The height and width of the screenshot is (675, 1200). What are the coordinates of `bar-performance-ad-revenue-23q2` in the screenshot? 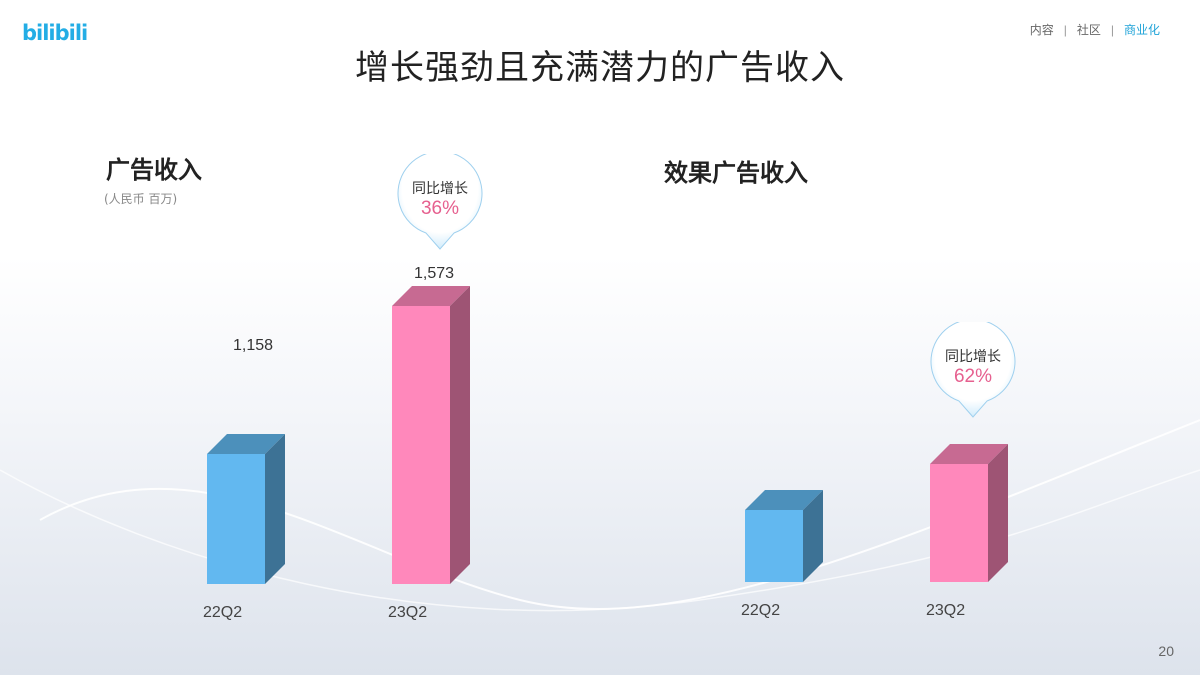 It's located at (969, 513).